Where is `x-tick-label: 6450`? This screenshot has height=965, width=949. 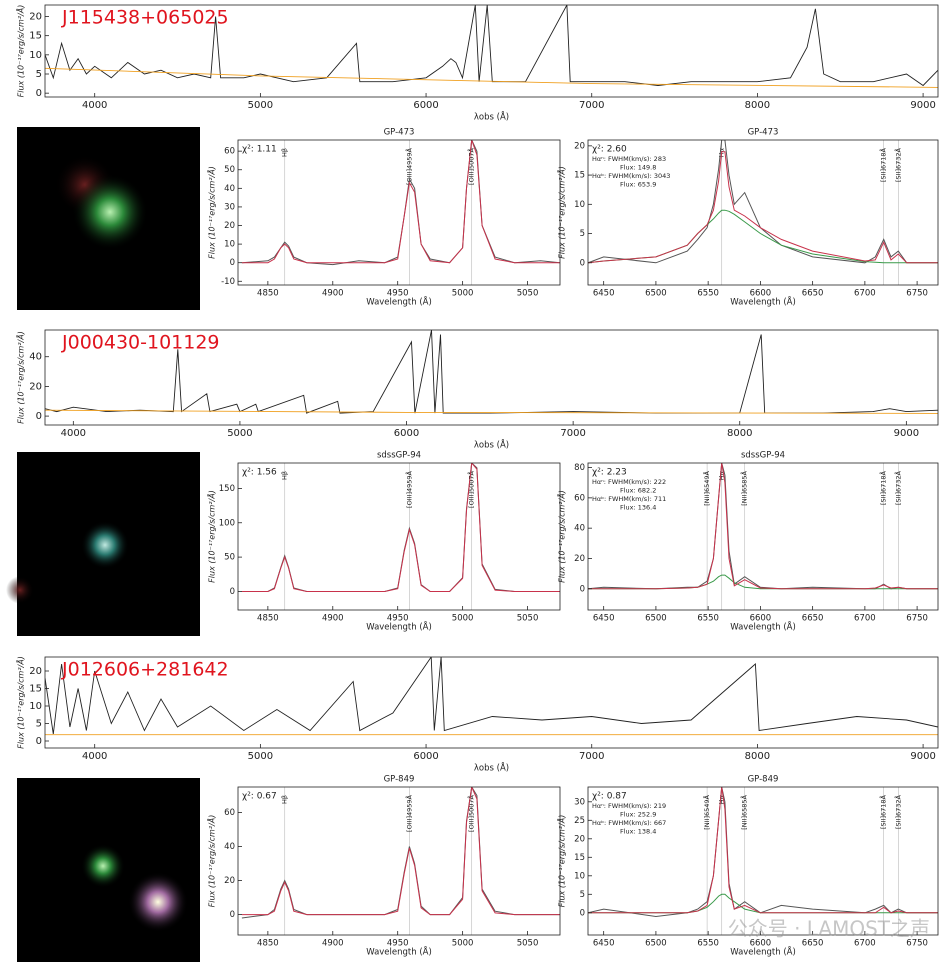
x-tick-label: 6450 is located at coordinates (604, 294).